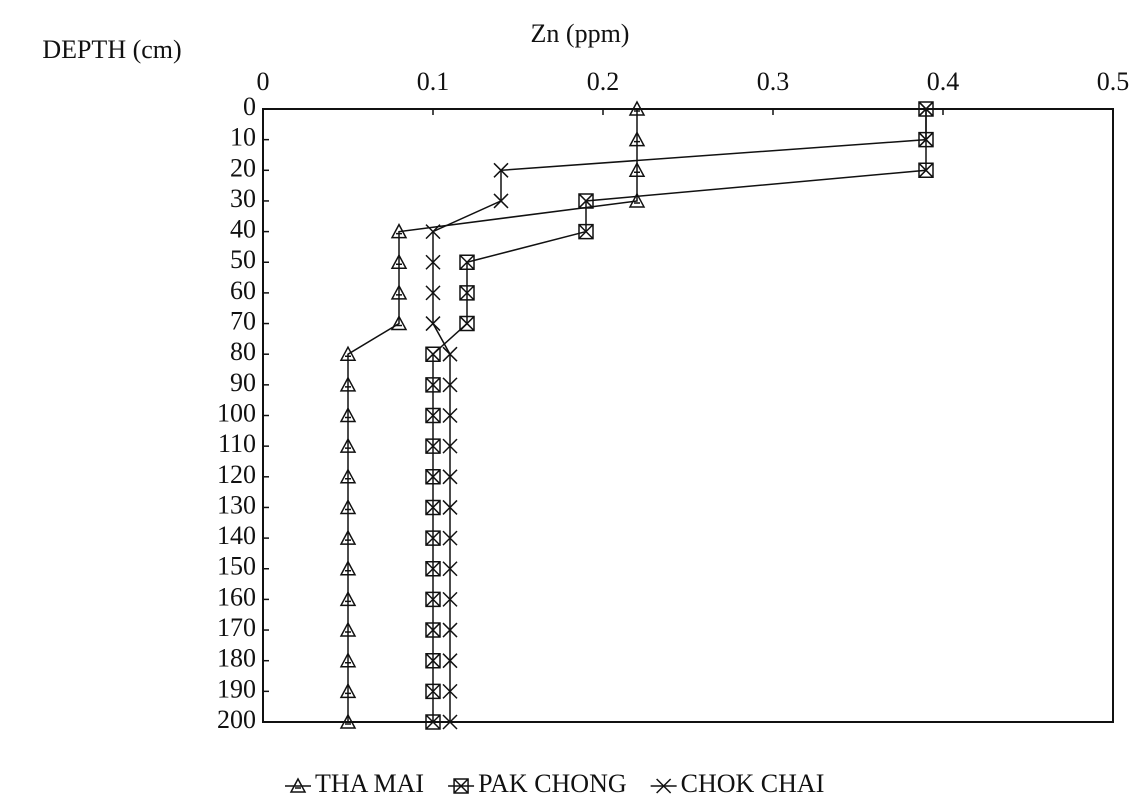 The image size is (1147, 811). What do you see at coordinates (236, 535) in the screenshot?
I see `y-tick-label: 140` at bounding box center [236, 535].